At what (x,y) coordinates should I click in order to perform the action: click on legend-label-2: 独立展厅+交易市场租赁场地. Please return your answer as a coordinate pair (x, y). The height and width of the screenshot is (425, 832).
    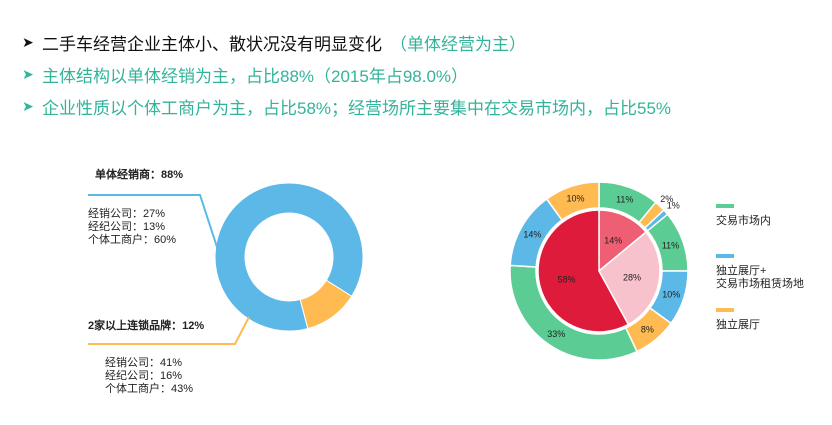
    Looking at the image, I should click on (760, 276).